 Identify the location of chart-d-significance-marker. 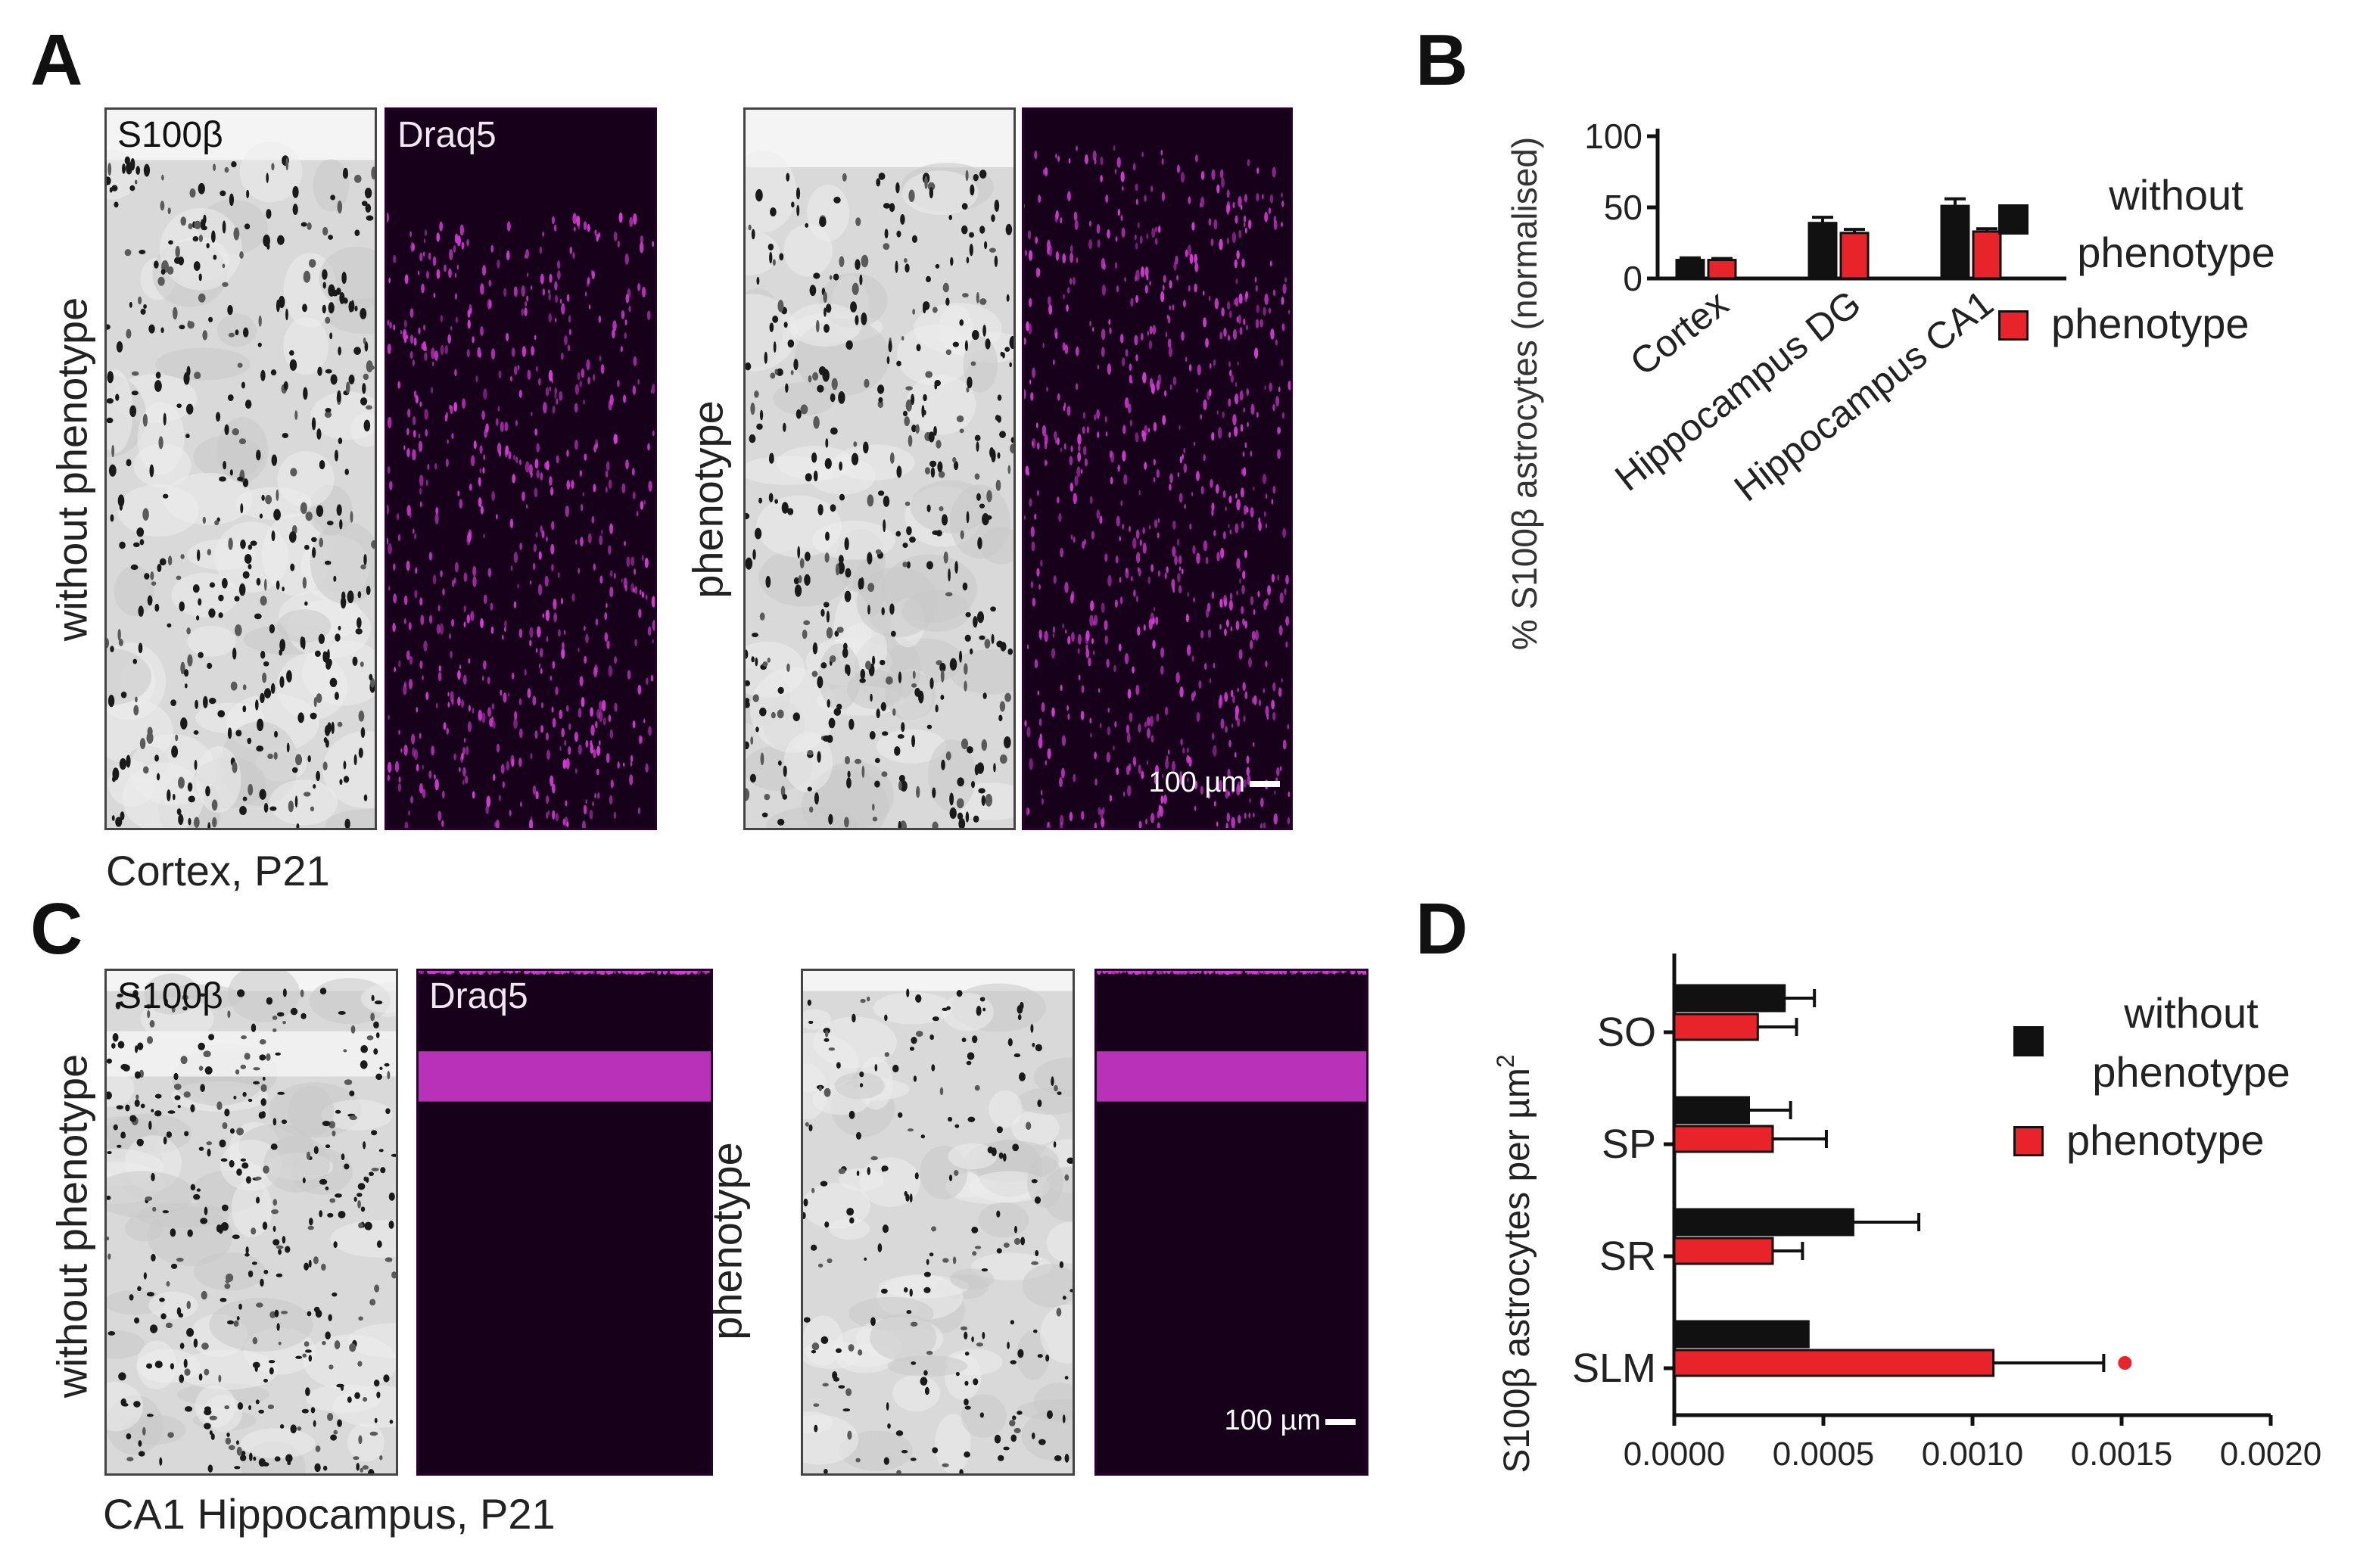
(2125, 1363).